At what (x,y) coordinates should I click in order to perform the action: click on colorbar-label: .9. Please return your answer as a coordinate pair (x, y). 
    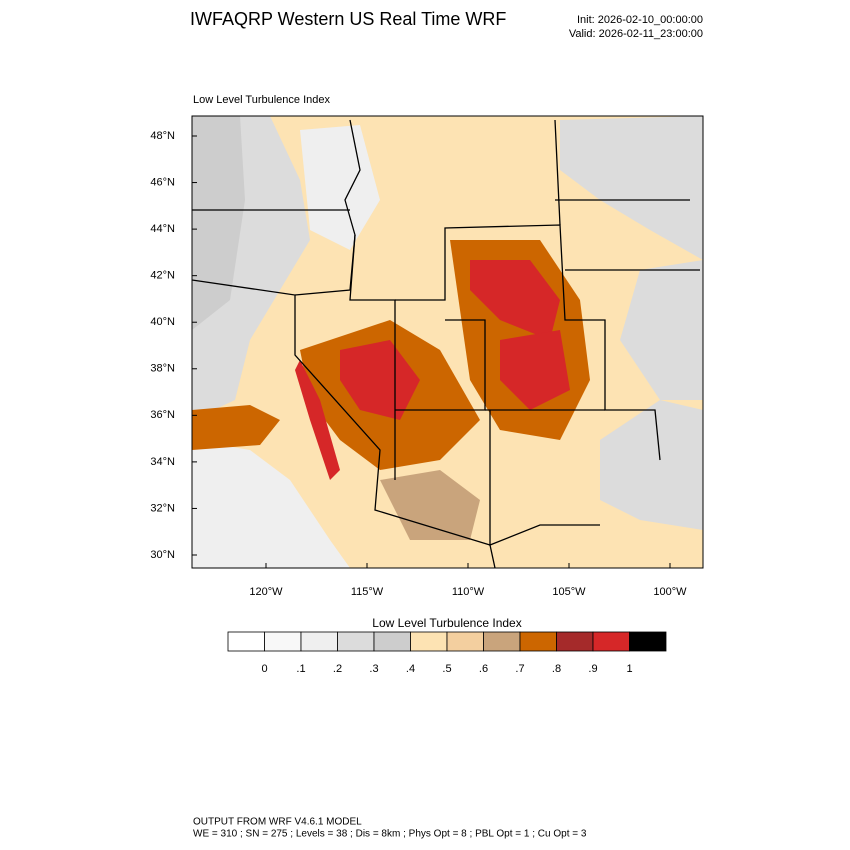
    Looking at the image, I should click on (592, 669).